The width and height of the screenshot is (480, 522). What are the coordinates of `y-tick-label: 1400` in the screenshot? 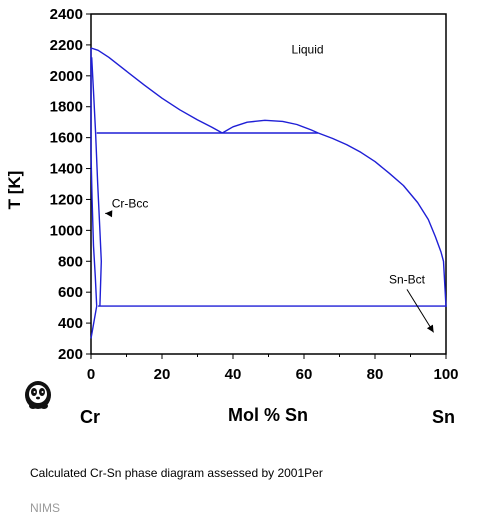 It's located at (66, 169).